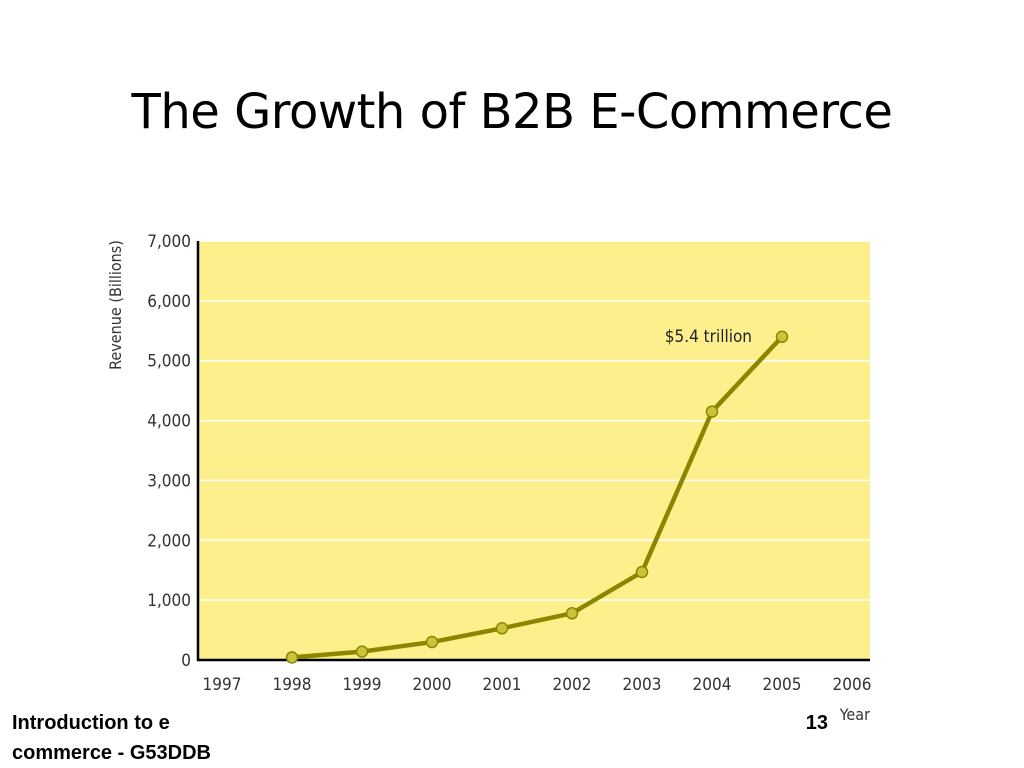  Describe the element at coordinates (115, 305) in the screenshot. I see `y-axis-label: Revenue (Billions)` at that location.